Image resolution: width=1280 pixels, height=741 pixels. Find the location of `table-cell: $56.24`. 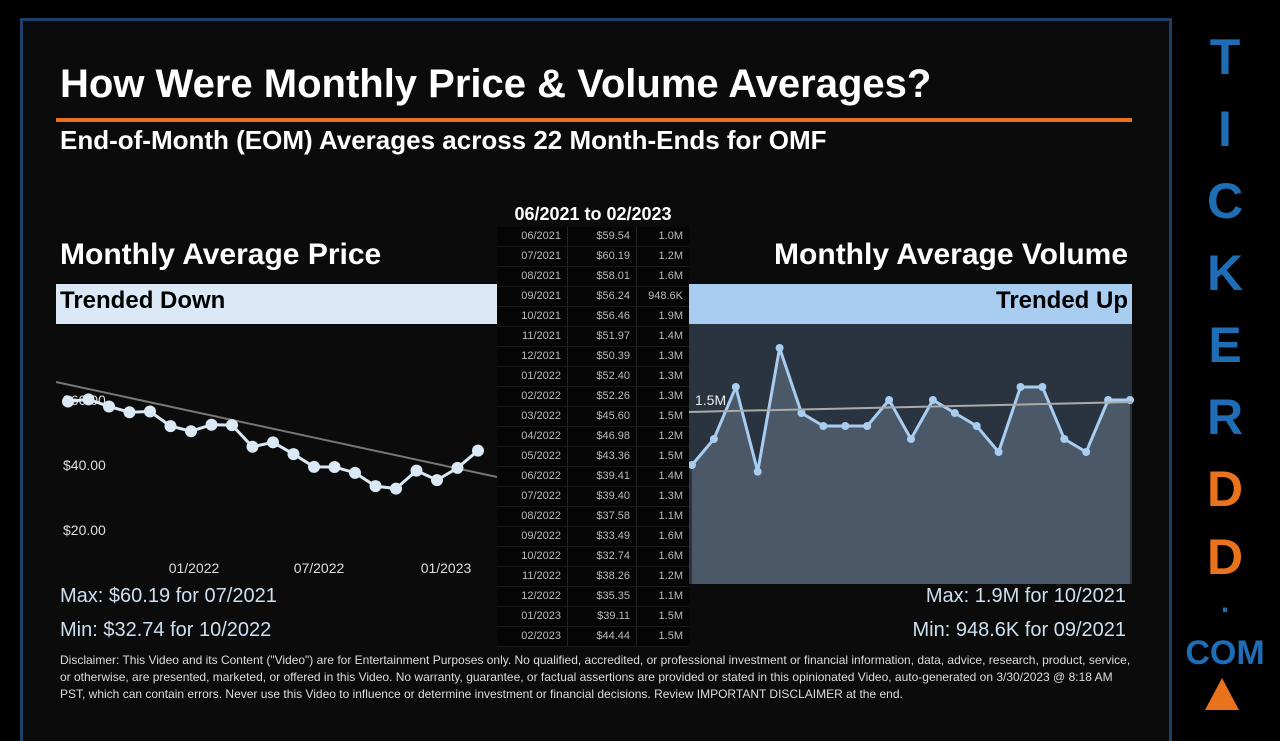

table-cell: $56.24 is located at coordinates (602, 296).